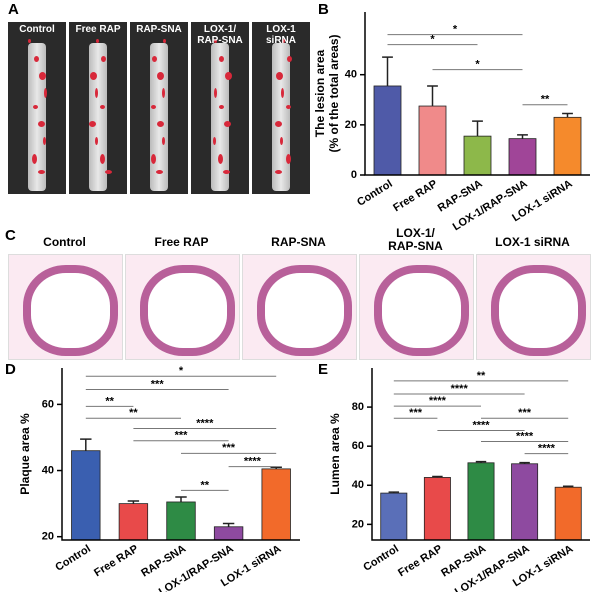  I want to click on panel-label: A, so click(13, 9).